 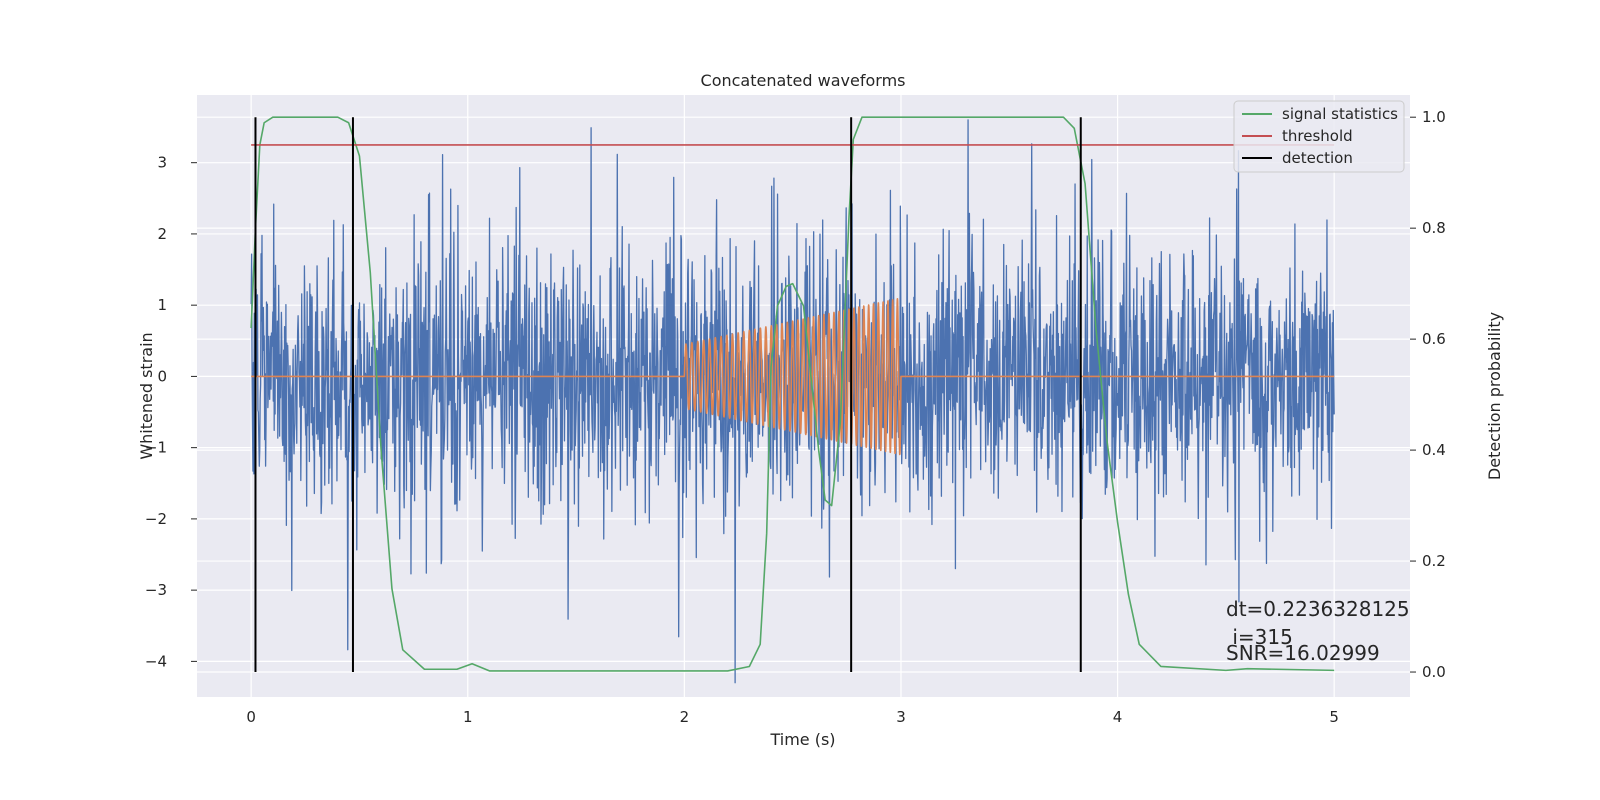 What do you see at coordinates (1434, 561) in the screenshot?
I see `y2-tick-label: 0.2` at bounding box center [1434, 561].